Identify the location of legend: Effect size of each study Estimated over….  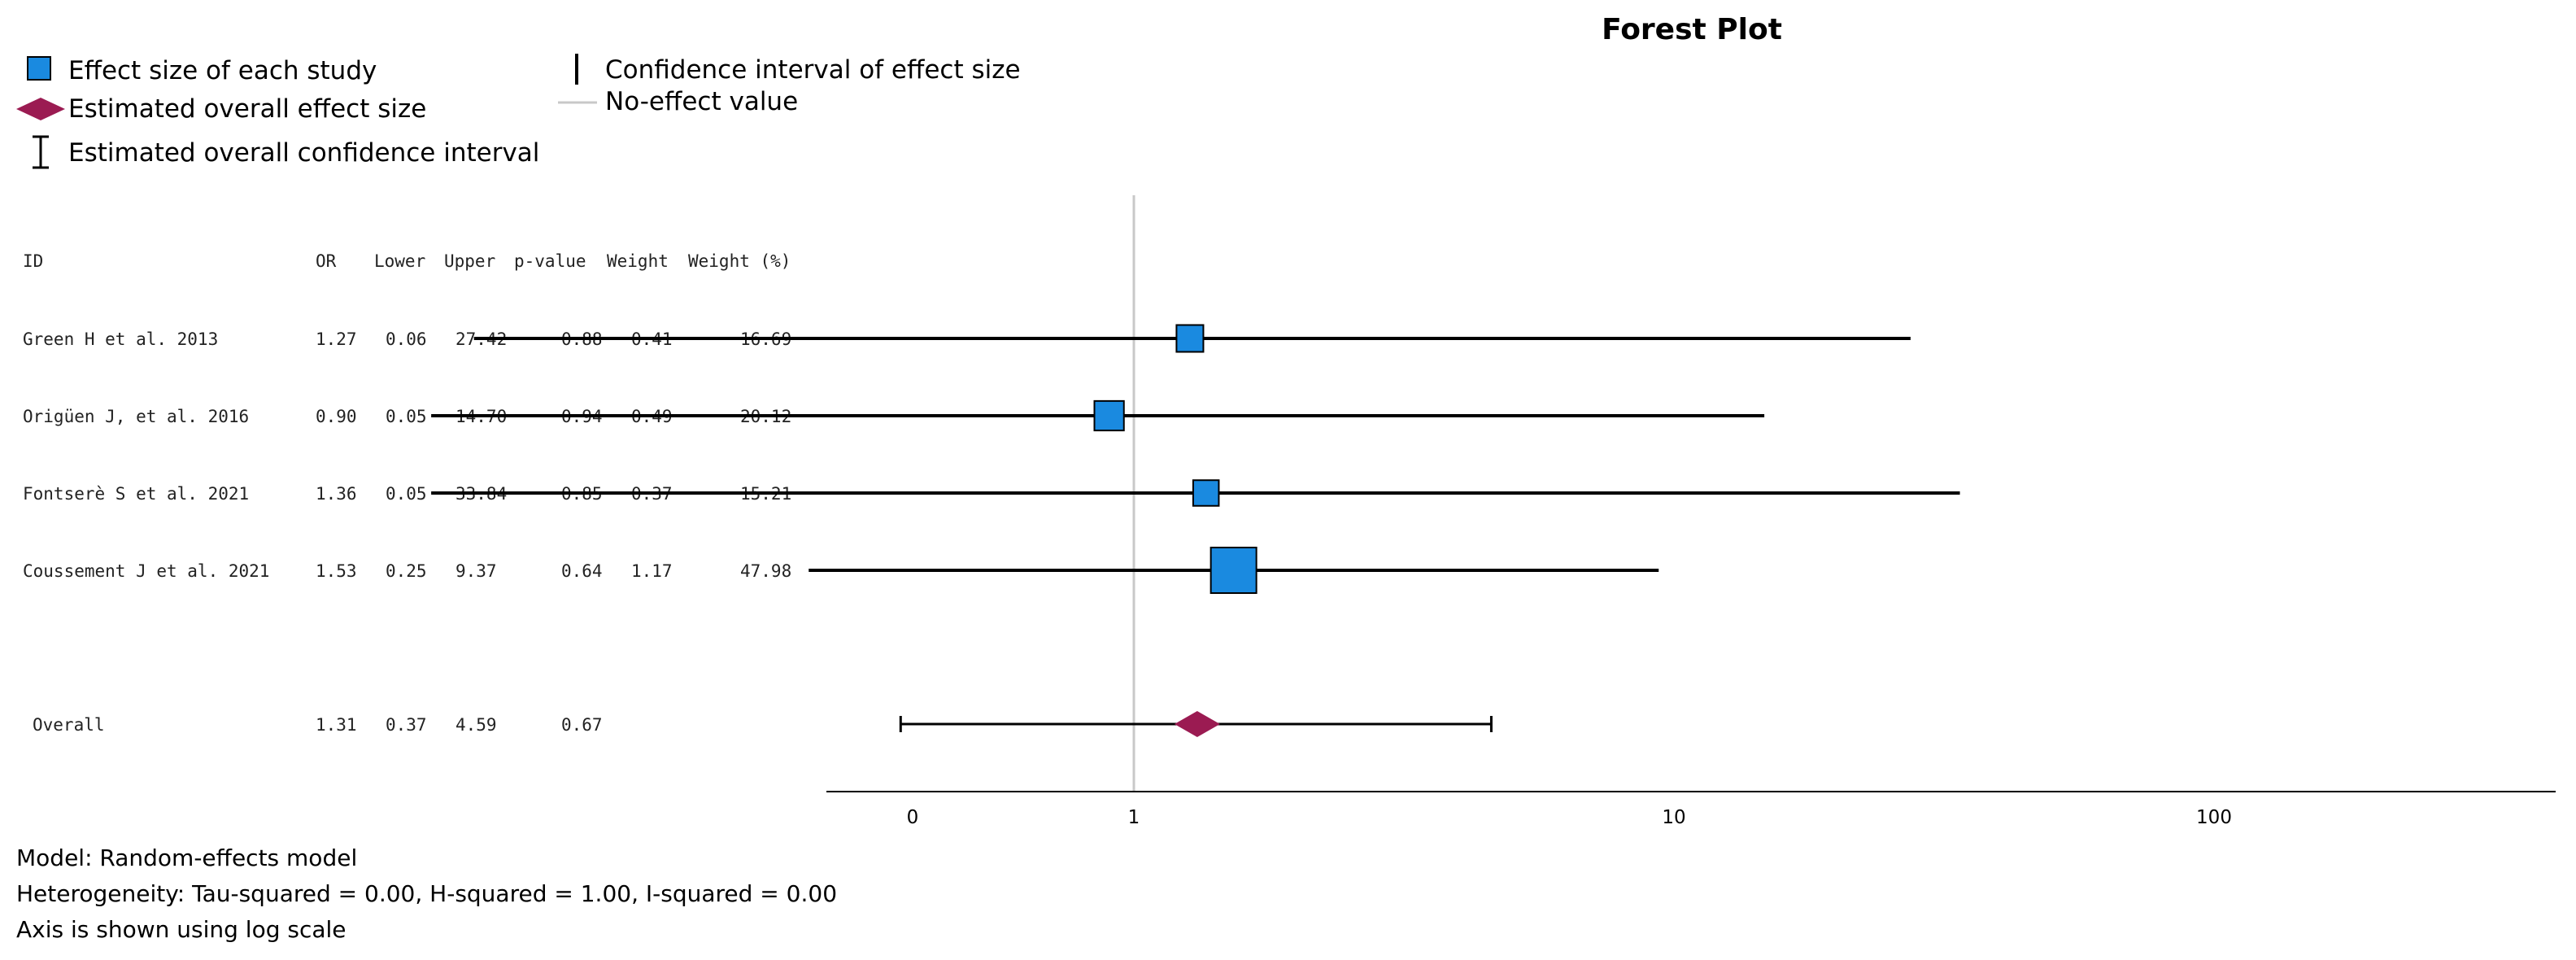
(518, 112).